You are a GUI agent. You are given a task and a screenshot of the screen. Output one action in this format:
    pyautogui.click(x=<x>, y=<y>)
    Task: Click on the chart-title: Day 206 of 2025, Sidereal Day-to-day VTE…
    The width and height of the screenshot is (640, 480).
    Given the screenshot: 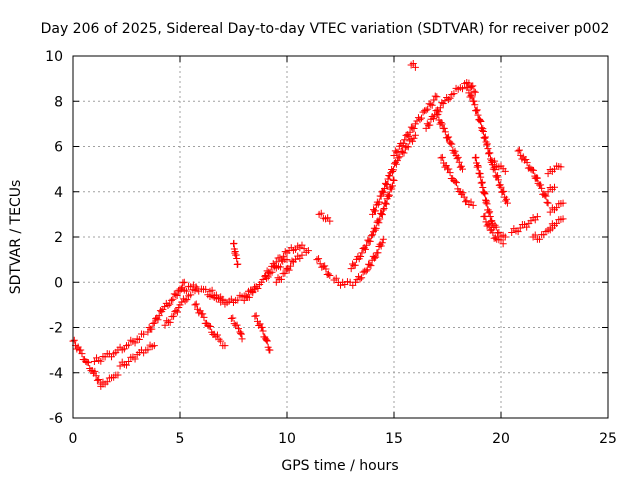 What is the action you would take?
    pyautogui.click(x=325, y=29)
    